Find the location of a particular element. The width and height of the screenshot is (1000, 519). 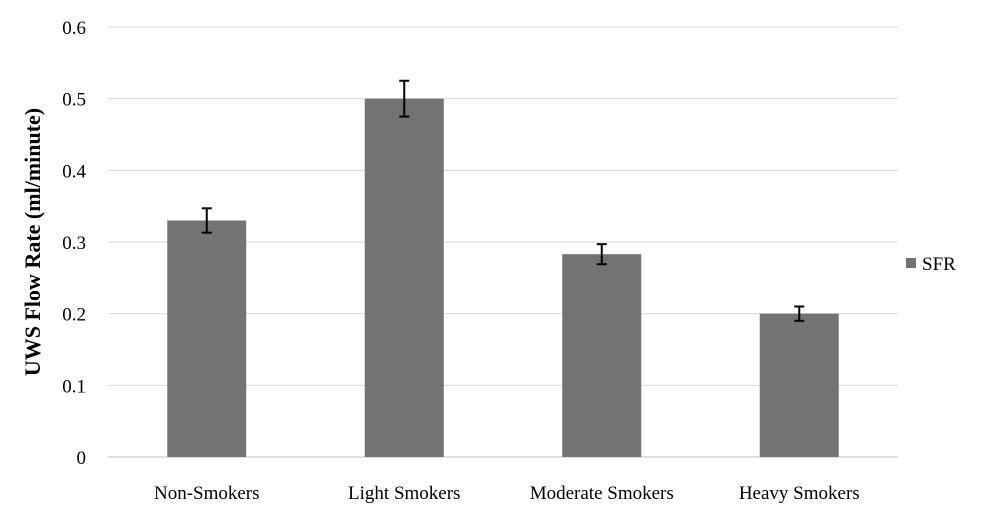

y-tick-label: 0.5 is located at coordinates (74, 100).